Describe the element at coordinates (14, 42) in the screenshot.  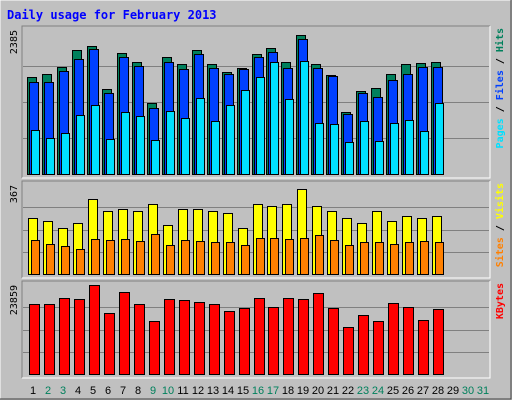
I see `y-max-label: 2385` at that location.